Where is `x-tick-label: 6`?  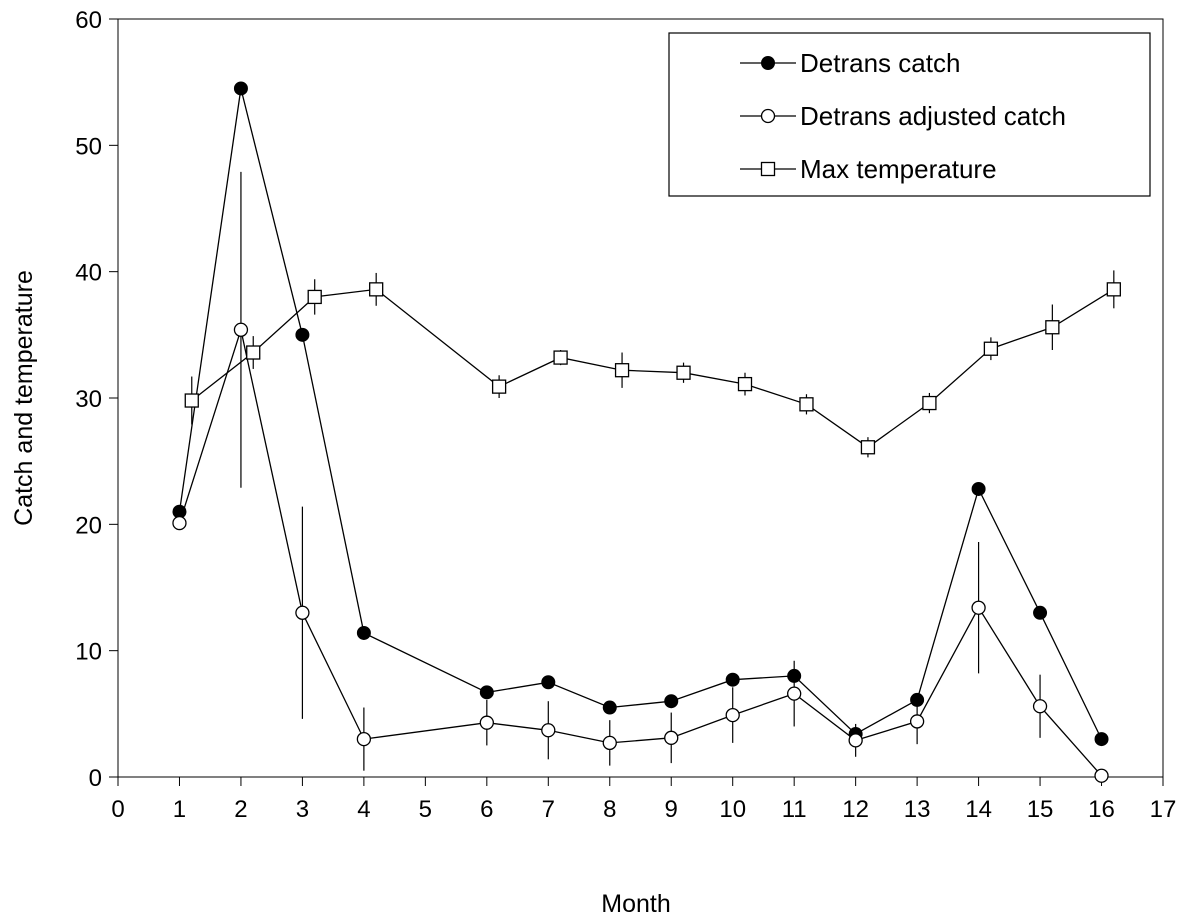 x-tick-label: 6 is located at coordinates (486, 809).